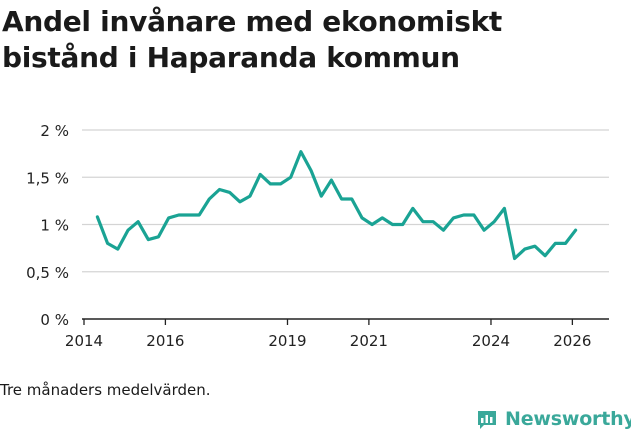  I want to click on brand-name: Newsworthy, so click(568, 419).